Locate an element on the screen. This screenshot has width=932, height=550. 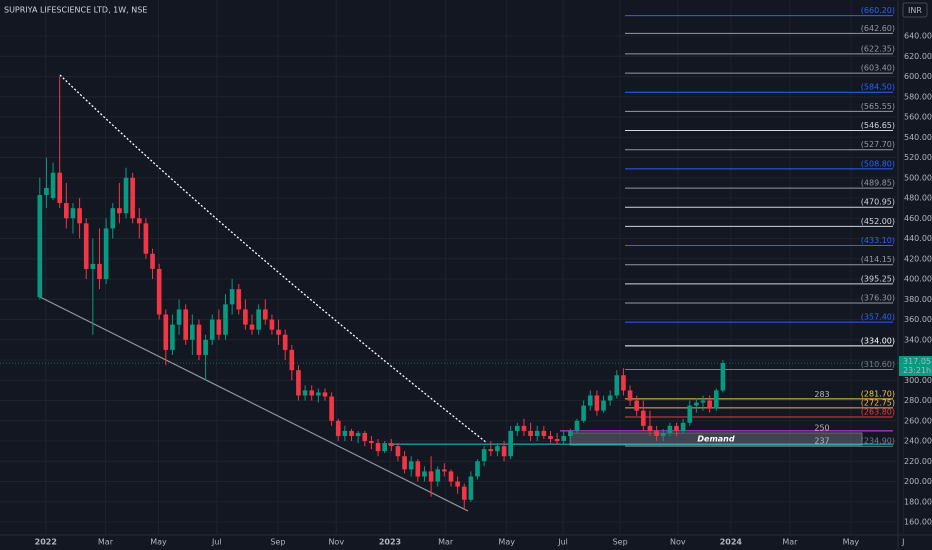
level-label: (622.35) is located at coordinates (878, 48).